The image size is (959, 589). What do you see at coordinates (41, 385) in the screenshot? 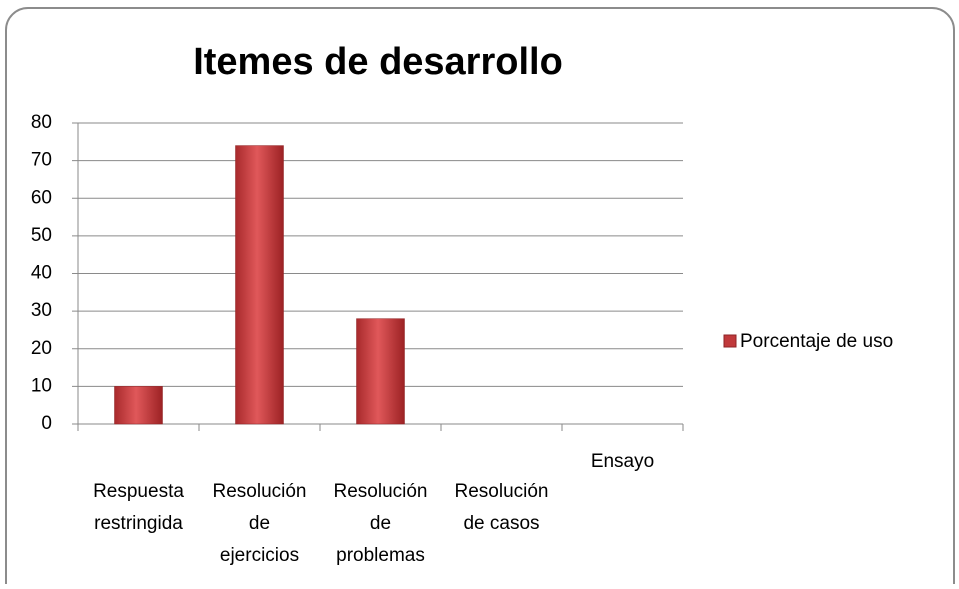
I see `y-tick-label: 10` at bounding box center [41, 385].